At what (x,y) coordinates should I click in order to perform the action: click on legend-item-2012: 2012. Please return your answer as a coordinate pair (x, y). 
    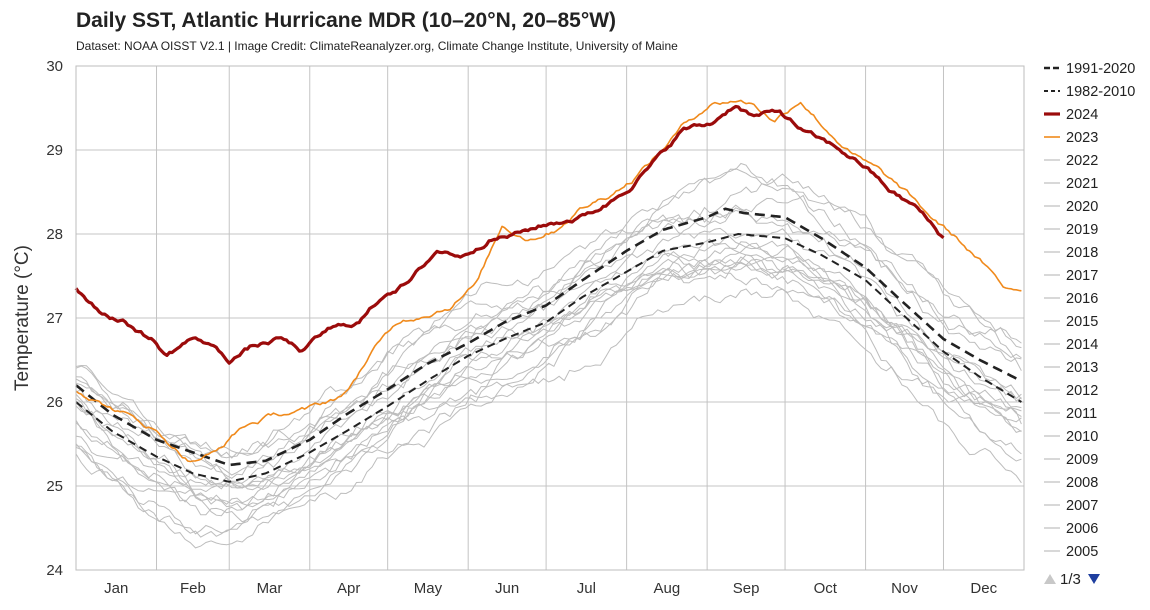
    Looking at the image, I should click on (1071, 391).